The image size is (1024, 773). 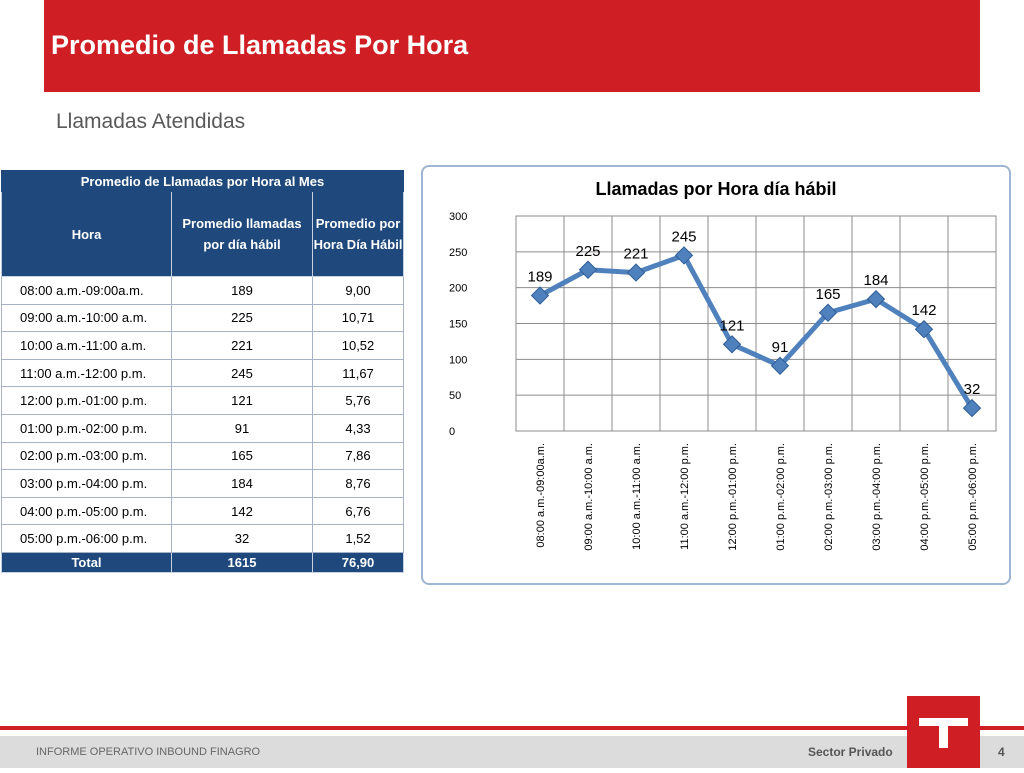 I want to click on data-label: 225, so click(x=587, y=251).